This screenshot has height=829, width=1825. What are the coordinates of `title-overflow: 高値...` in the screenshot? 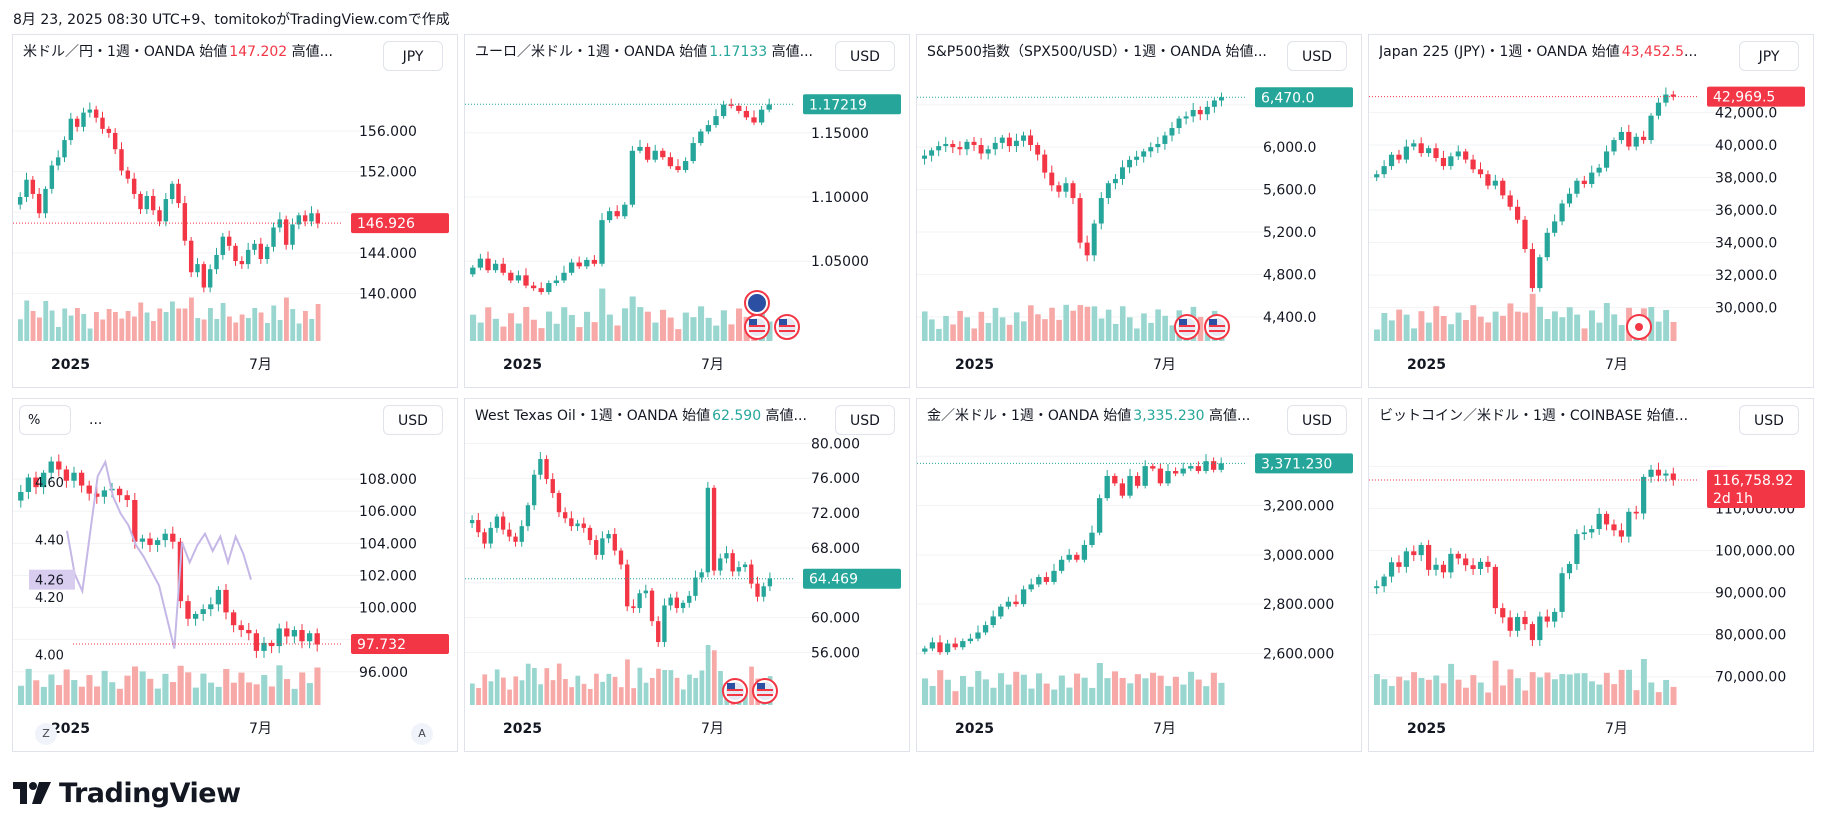 It's located at (790, 52).